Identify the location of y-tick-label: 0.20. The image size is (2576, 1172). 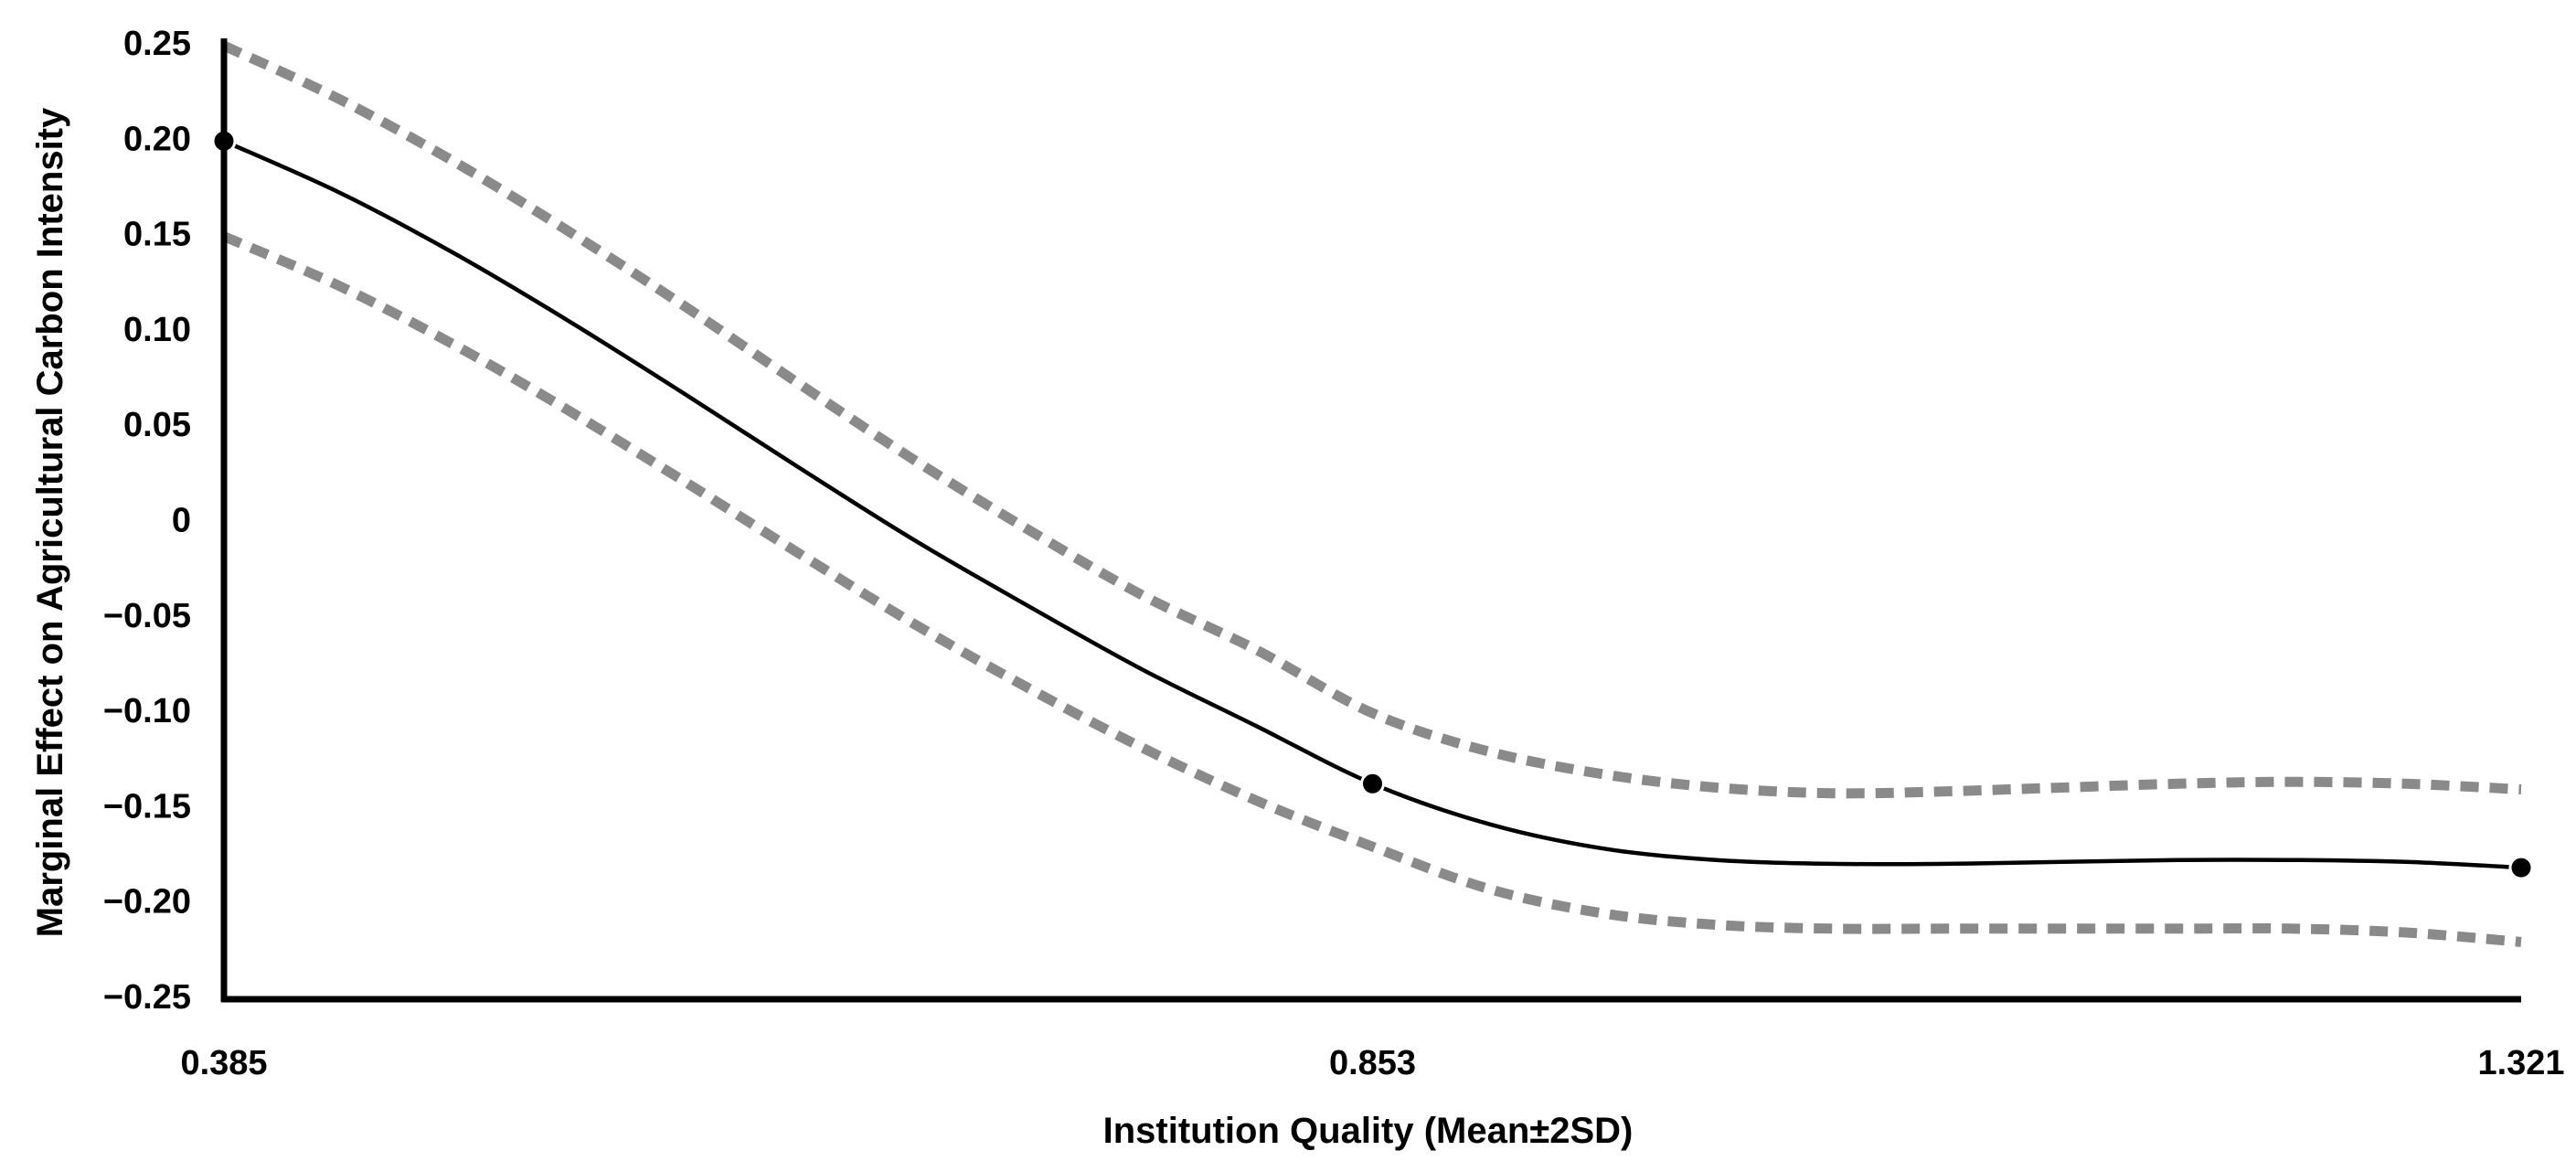
(157, 139).